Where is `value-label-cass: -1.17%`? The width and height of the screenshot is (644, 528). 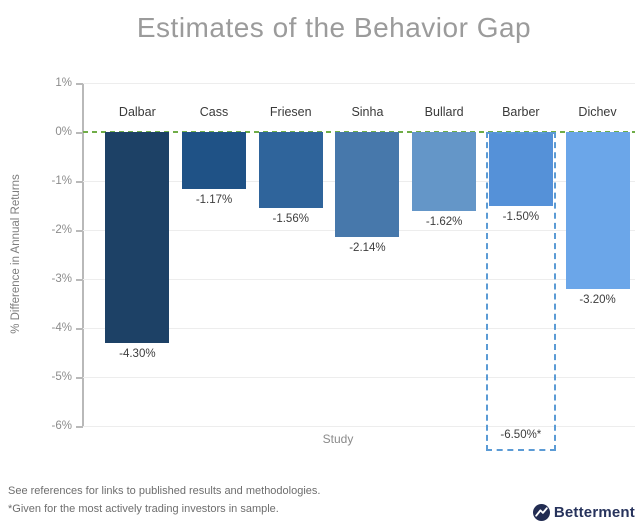
value-label-cass: -1.17% is located at coordinates (214, 200).